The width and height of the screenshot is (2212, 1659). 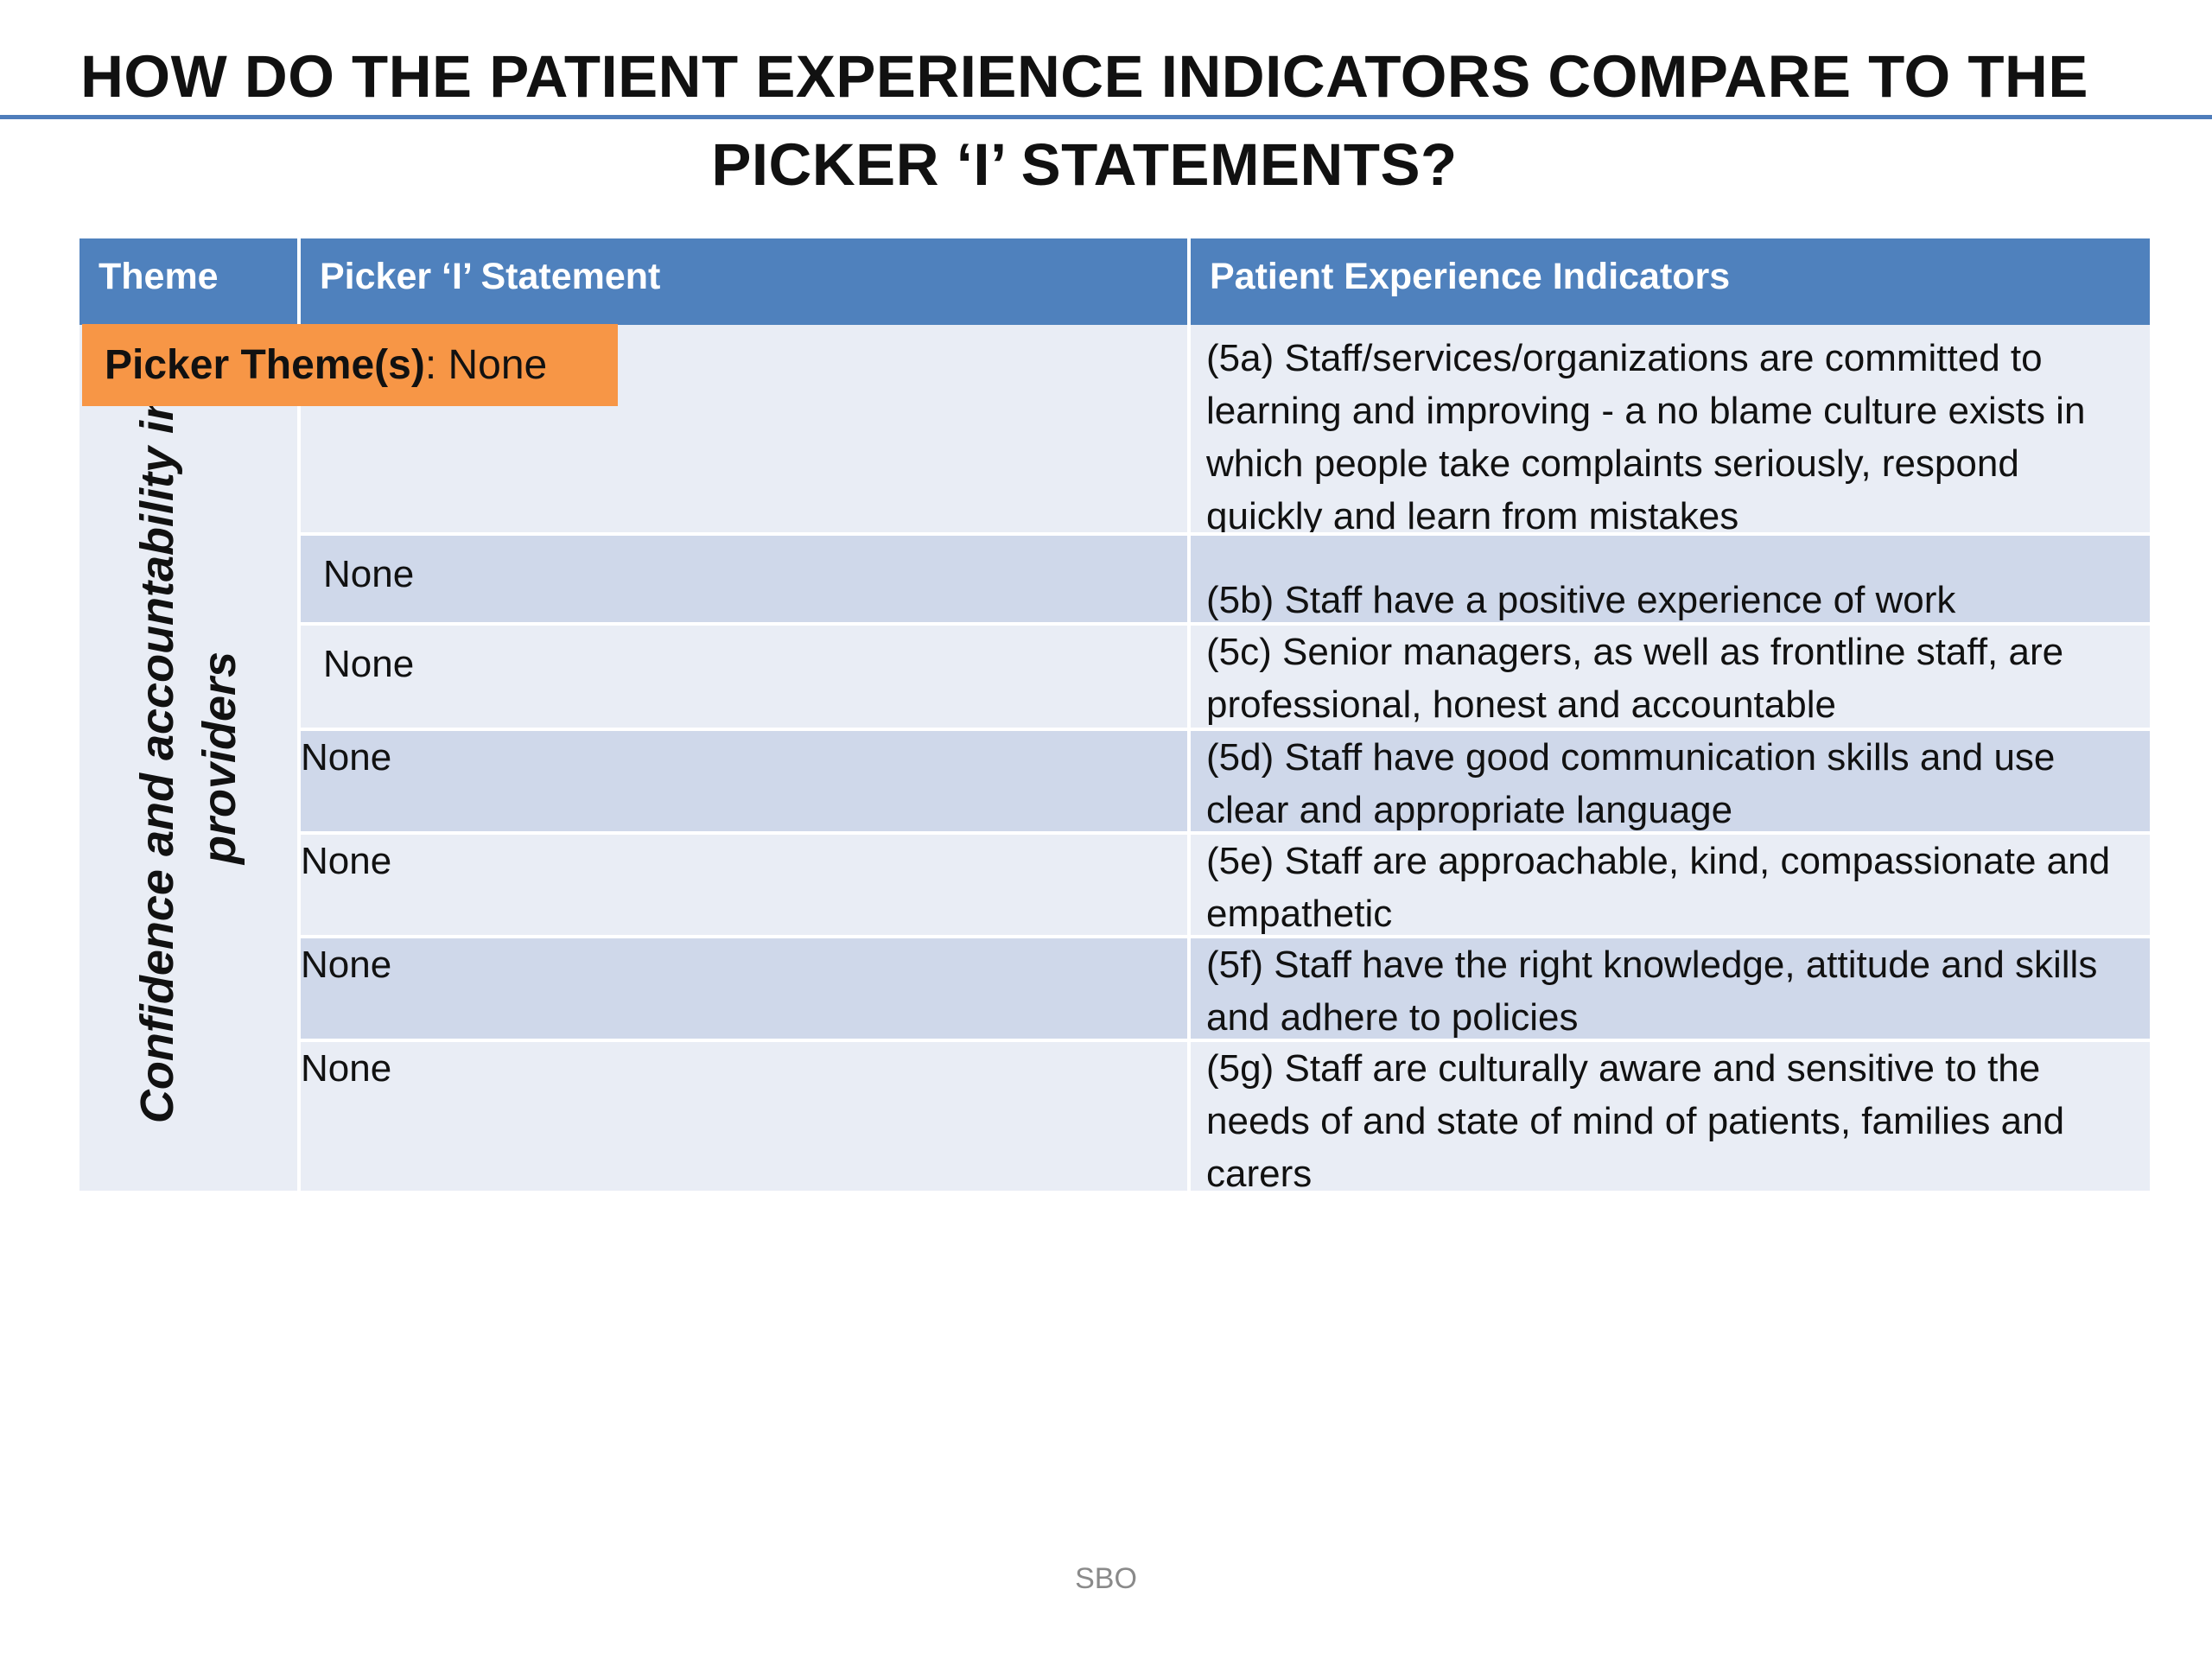 What do you see at coordinates (1670, 281) in the screenshot?
I see `header-patient-experience-indicators: Patient Experience Indicators` at bounding box center [1670, 281].